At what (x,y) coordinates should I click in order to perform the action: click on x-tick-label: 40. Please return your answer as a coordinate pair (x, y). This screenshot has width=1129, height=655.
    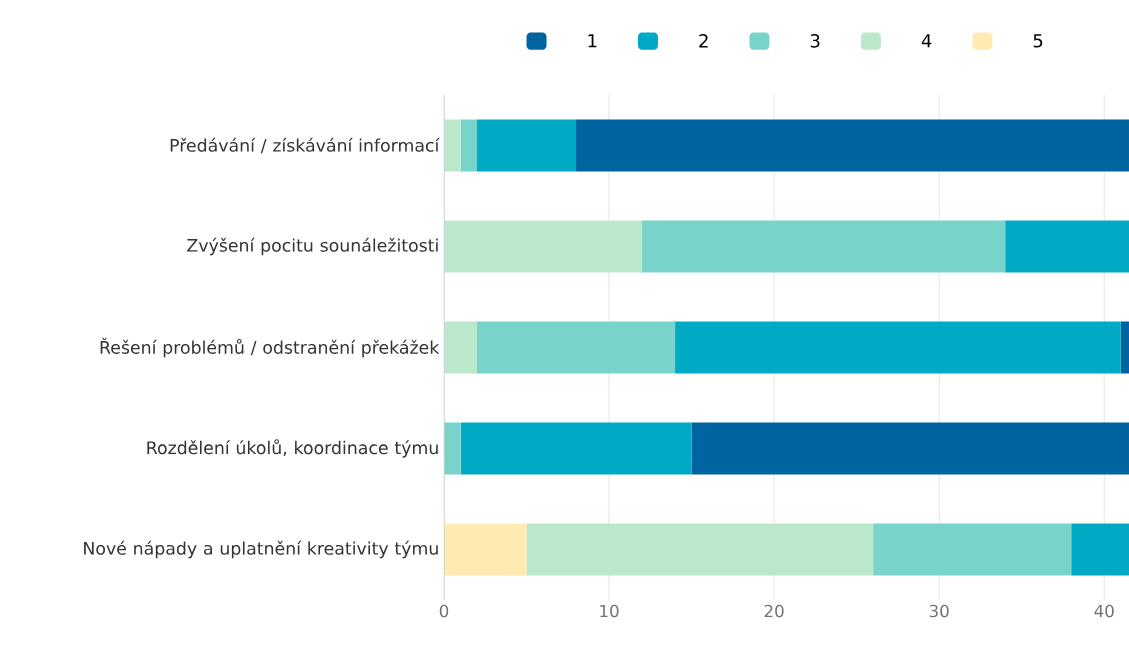
    Looking at the image, I should click on (1104, 611).